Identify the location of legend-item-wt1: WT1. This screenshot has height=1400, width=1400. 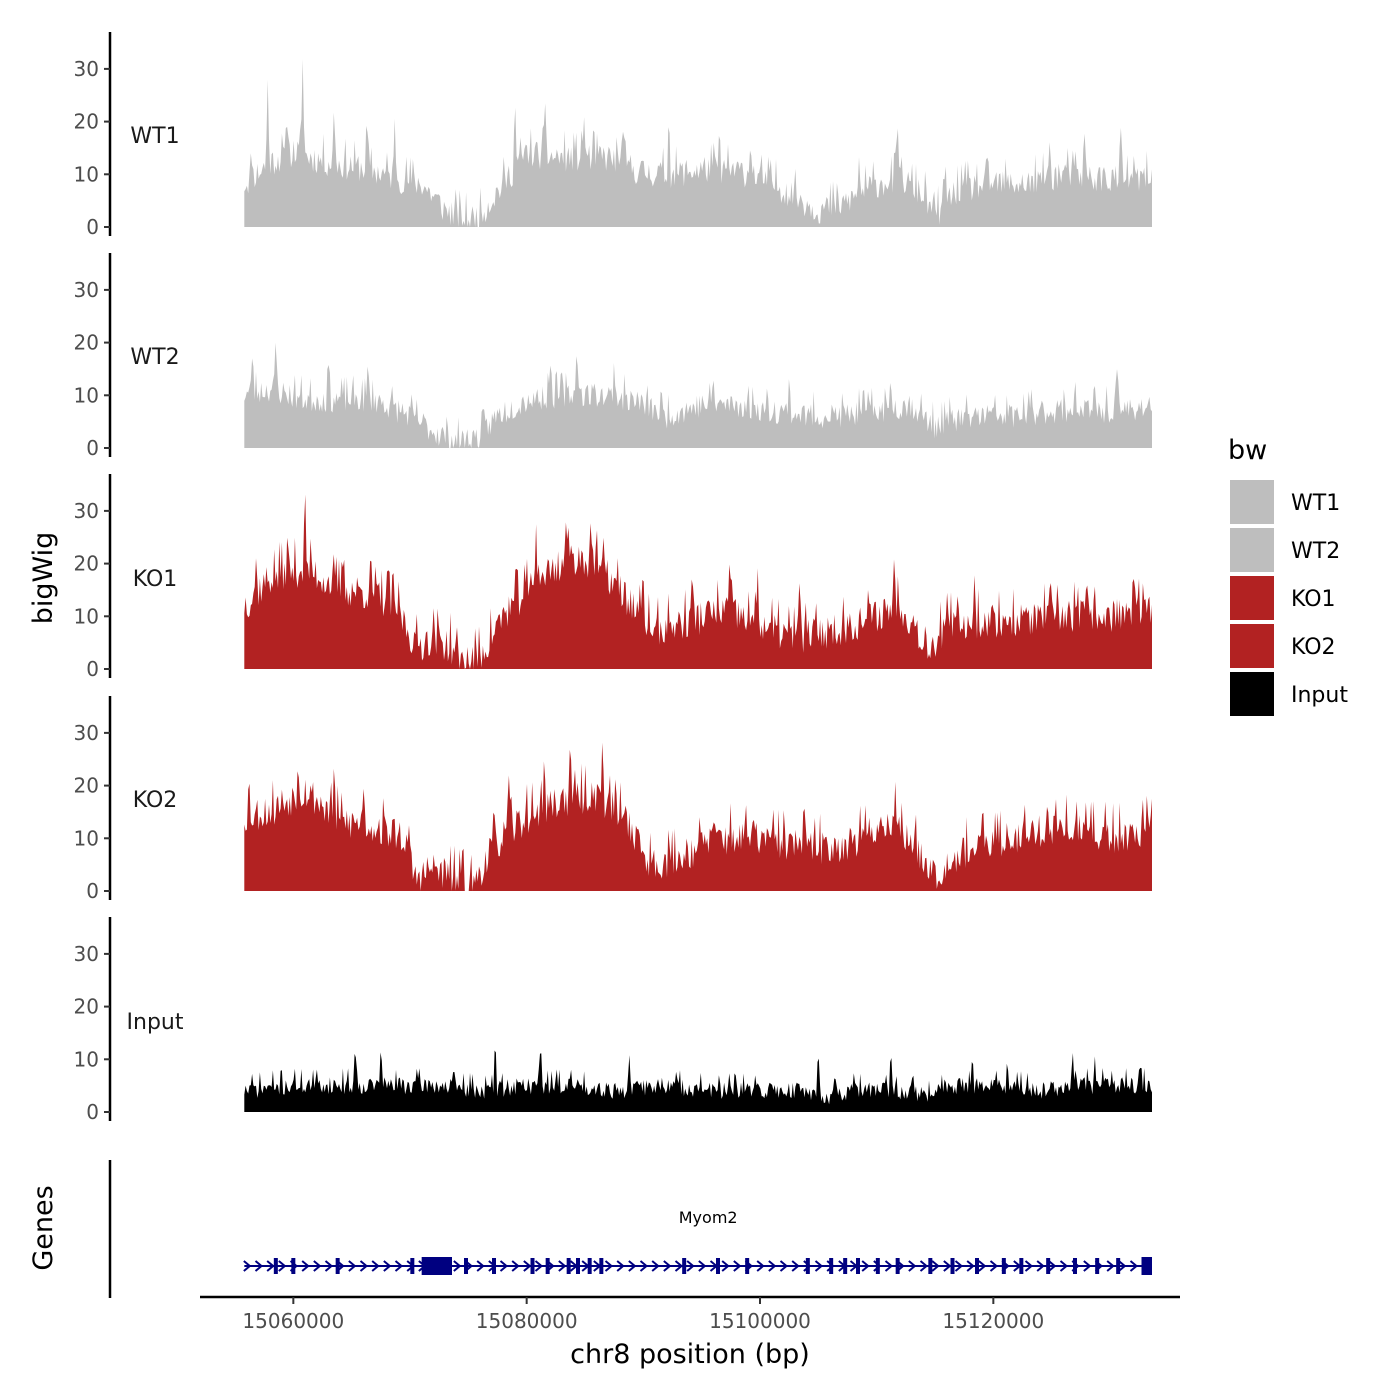
(1285, 502).